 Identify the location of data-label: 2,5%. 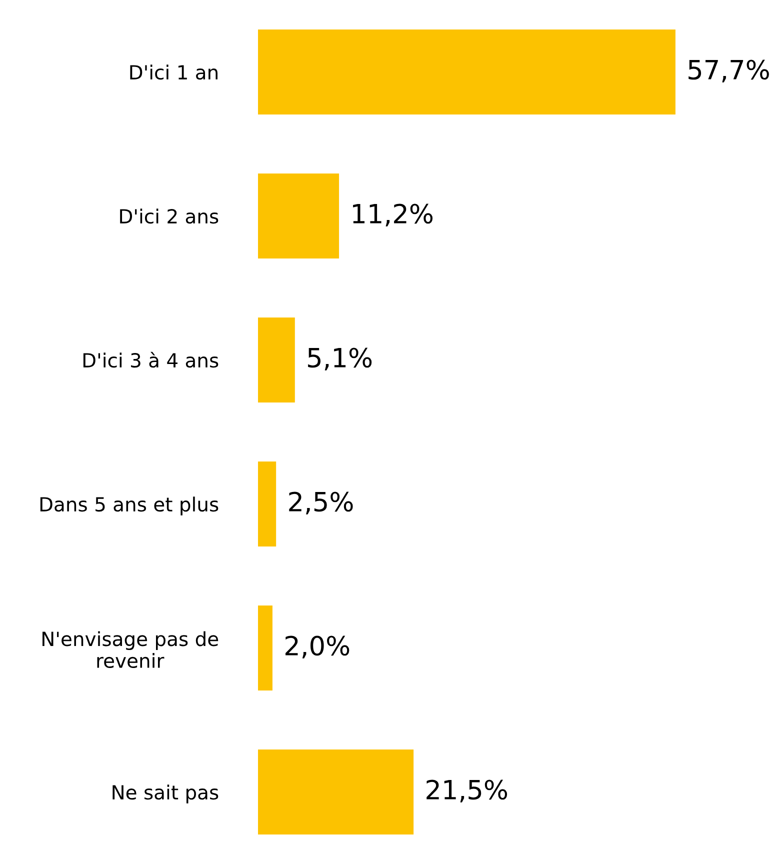
(321, 503).